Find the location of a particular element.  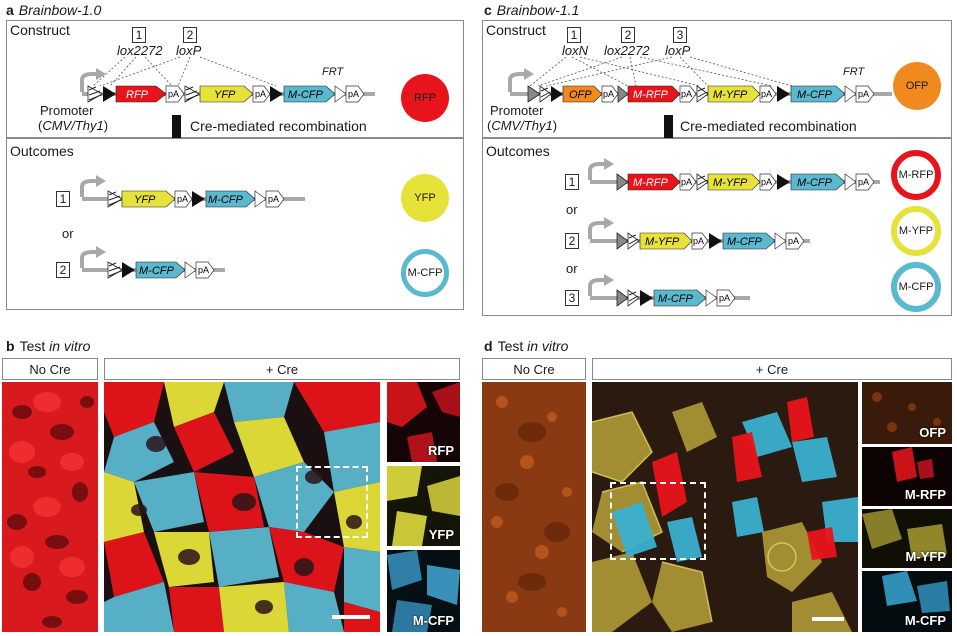

site-number: 3 is located at coordinates (680, 35).